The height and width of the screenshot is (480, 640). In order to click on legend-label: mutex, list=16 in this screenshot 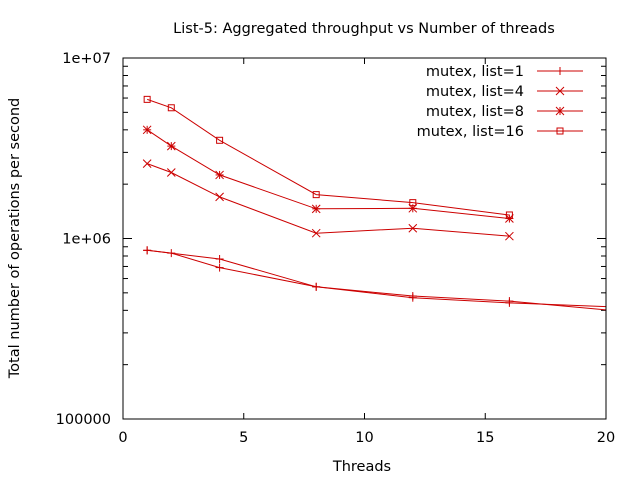, I will do `click(470, 132)`.